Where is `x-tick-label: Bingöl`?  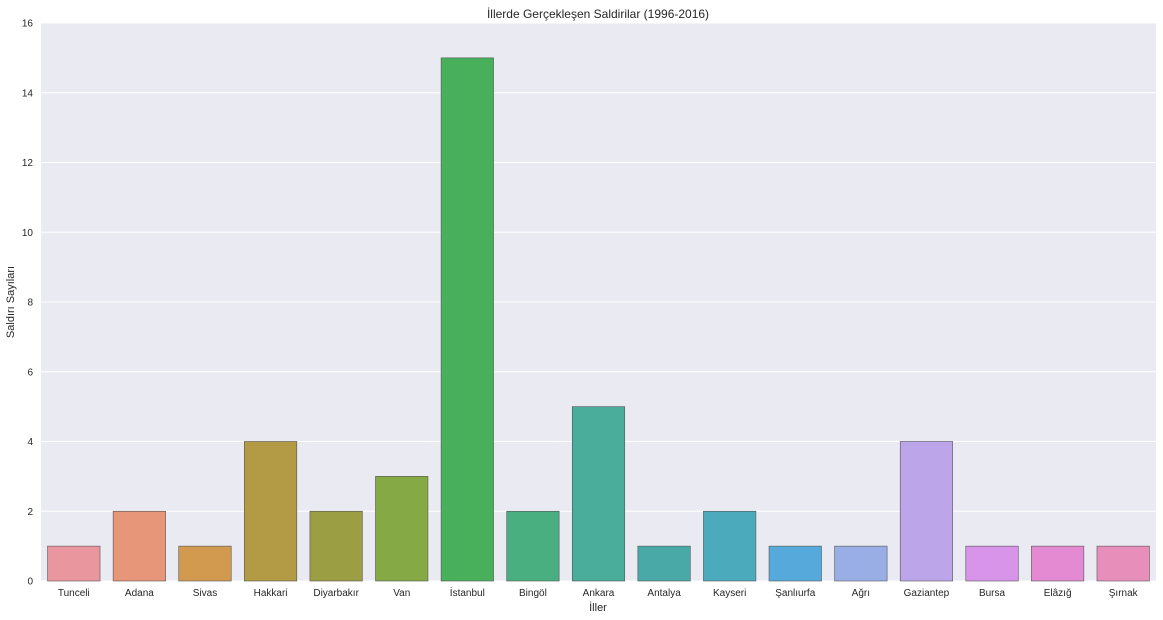
x-tick-label: Bingöl is located at coordinates (533, 593).